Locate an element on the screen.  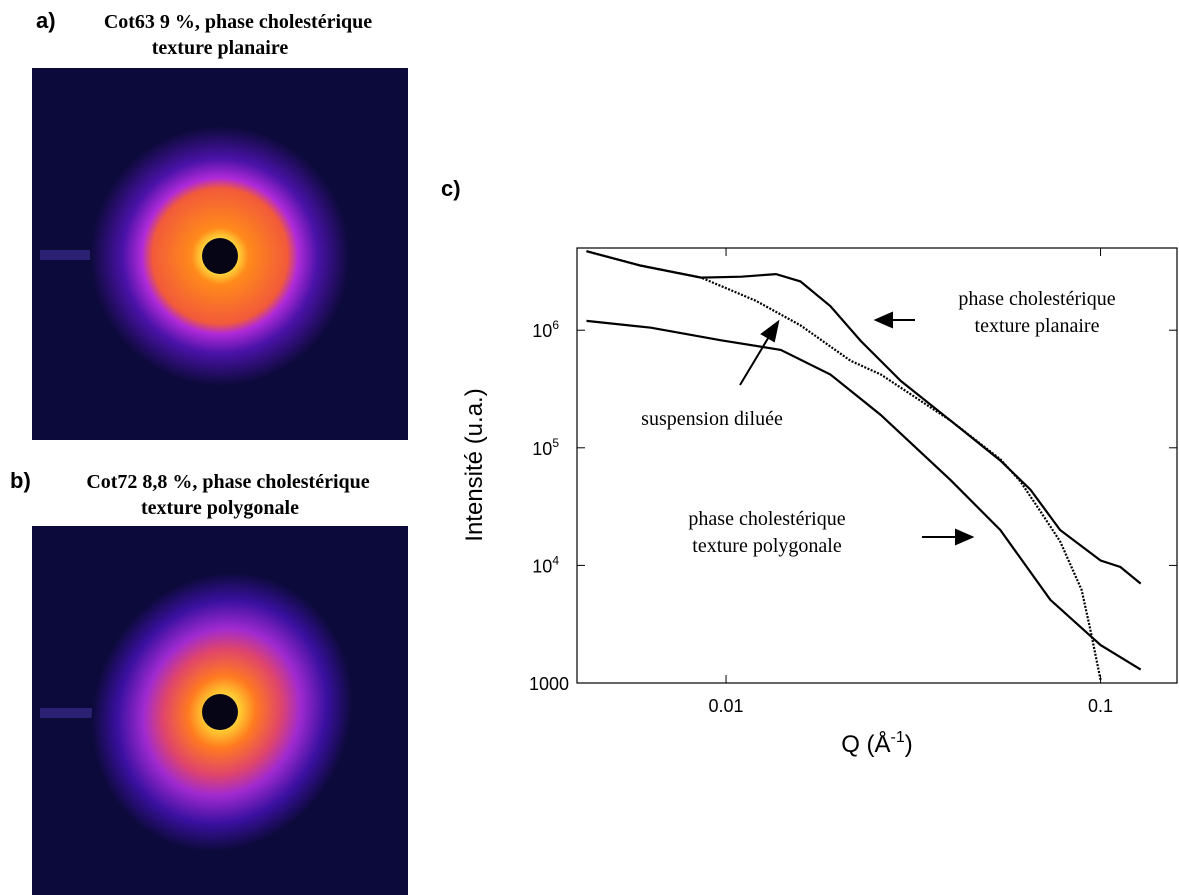
y-tick-label: 10⁵ is located at coordinates (545, 447).